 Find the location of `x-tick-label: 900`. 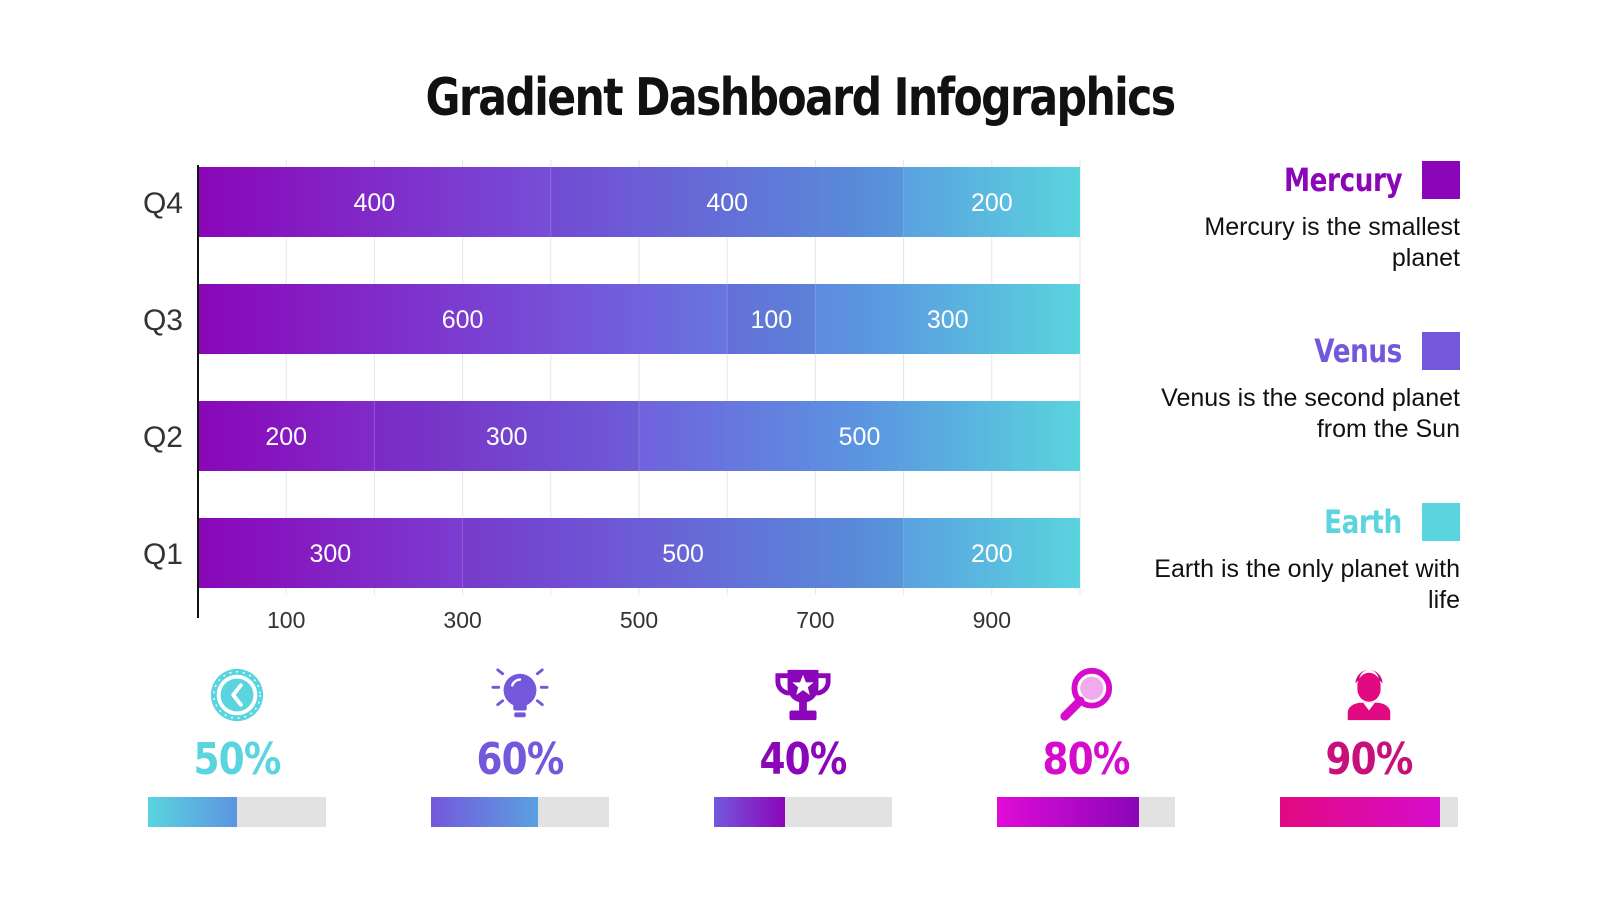

x-tick-label: 900 is located at coordinates (992, 620).